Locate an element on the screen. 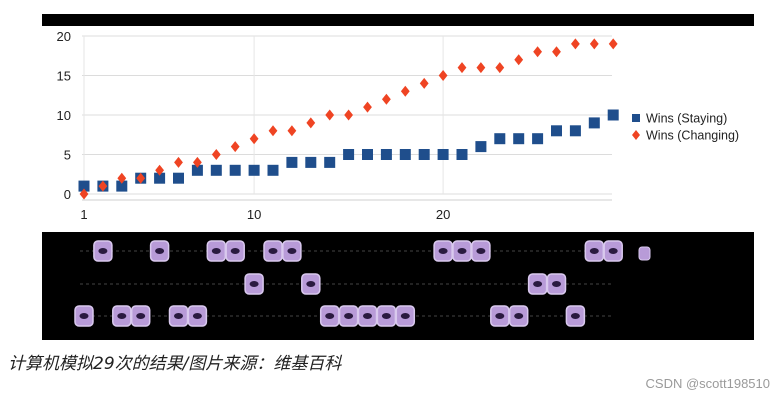 Image resolution: width=782 pixels, height=401 pixels. token-body is located at coordinates (644, 253).